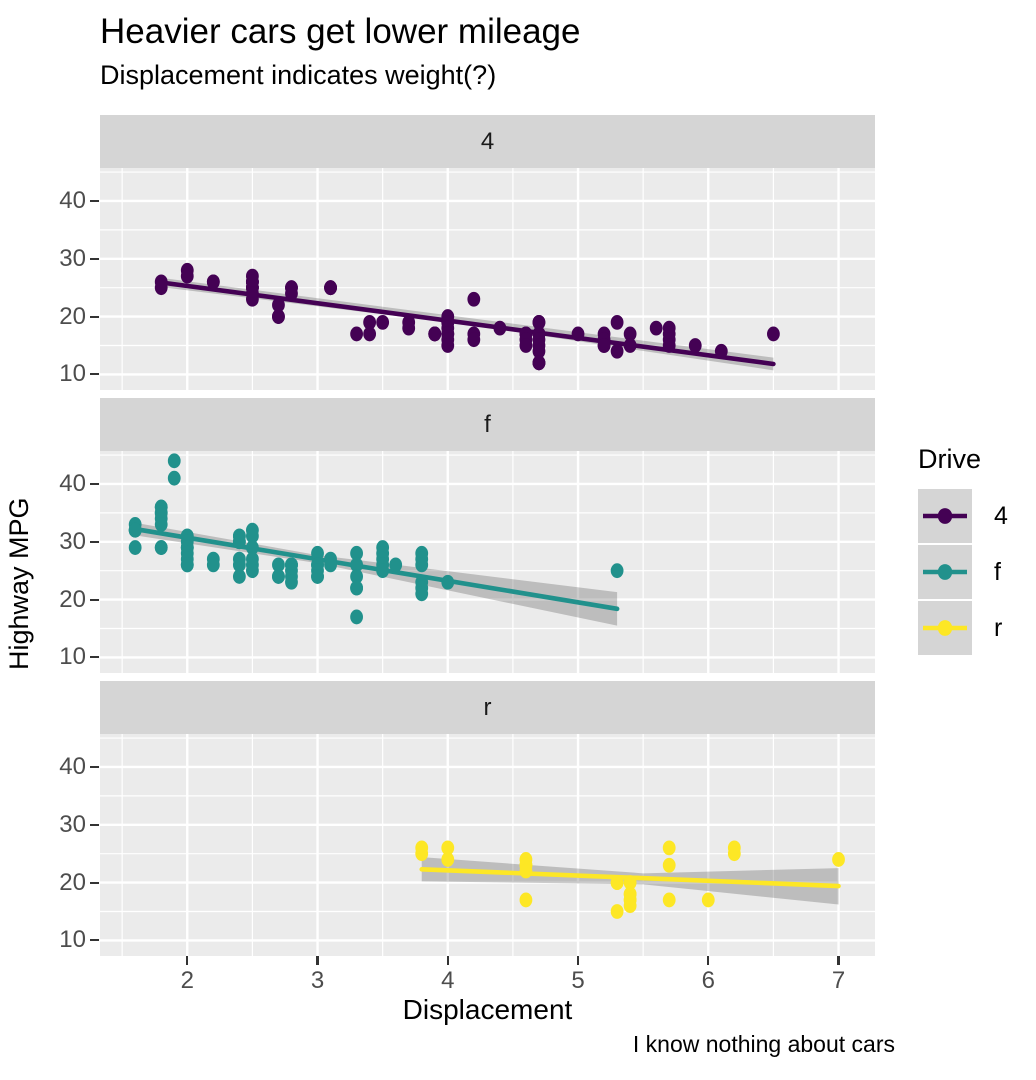 The height and width of the screenshot is (1080, 1036). I want to click on y-tick-label: 30, so click(72, 258).